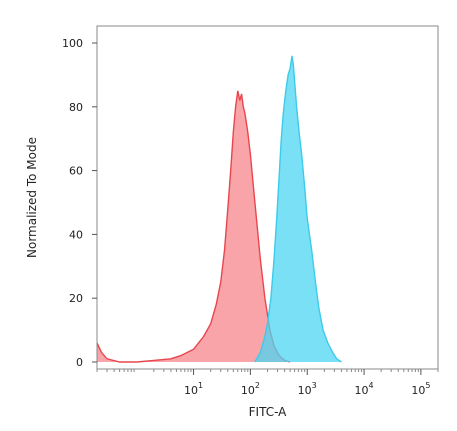 Image resolution: width=457 pixels, height=431 pixels. I want to click on x-tick-label-10: 10¹, so click(193, 389).